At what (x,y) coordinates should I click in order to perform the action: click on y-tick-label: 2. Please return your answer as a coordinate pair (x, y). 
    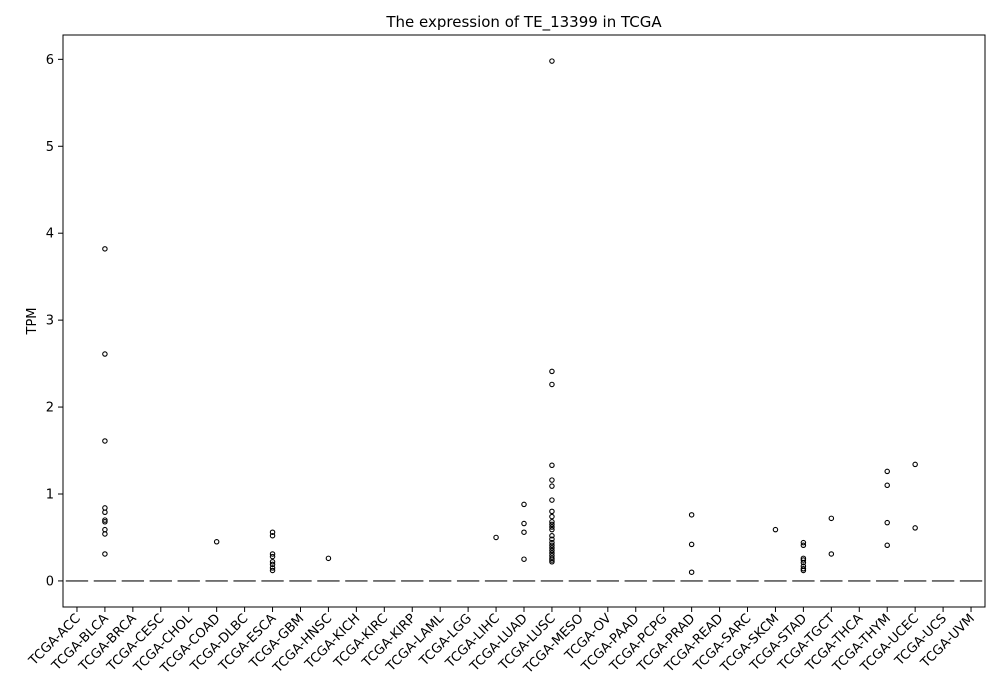
    Looking at the image, I should click on (50, 408).